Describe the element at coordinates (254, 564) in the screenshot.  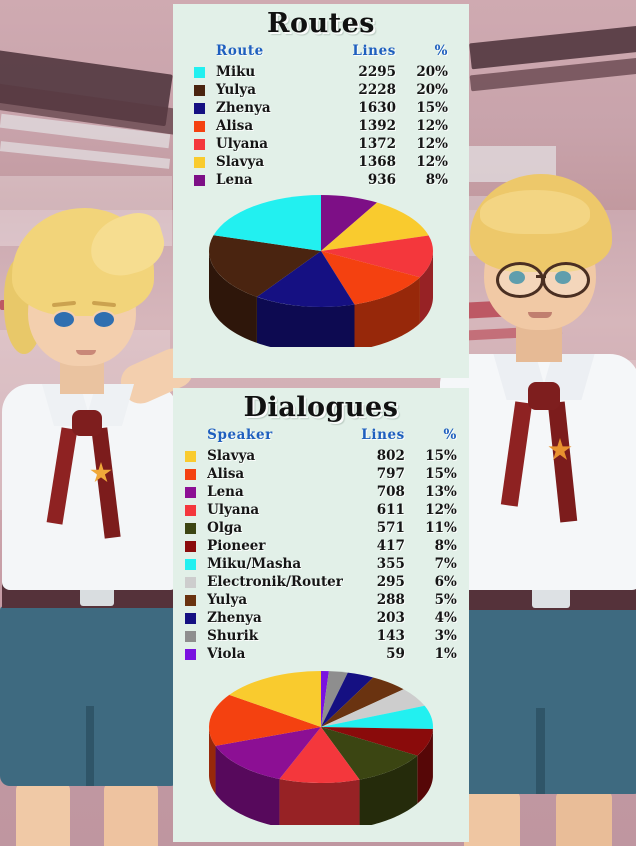
I see `speaker-name: Miku/Masha` at that location.